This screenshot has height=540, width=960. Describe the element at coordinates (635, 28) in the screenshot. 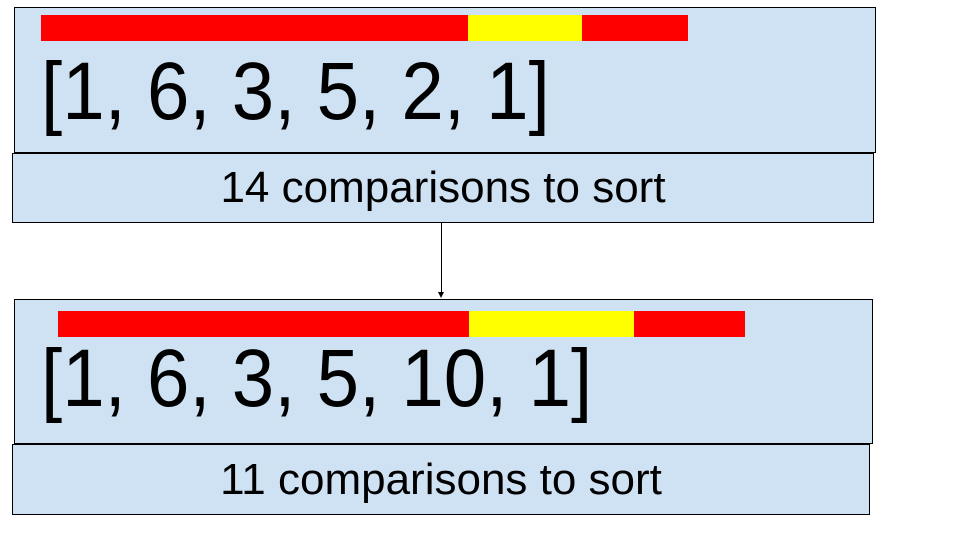

I see `top-bar-segment-red-right` at that location.